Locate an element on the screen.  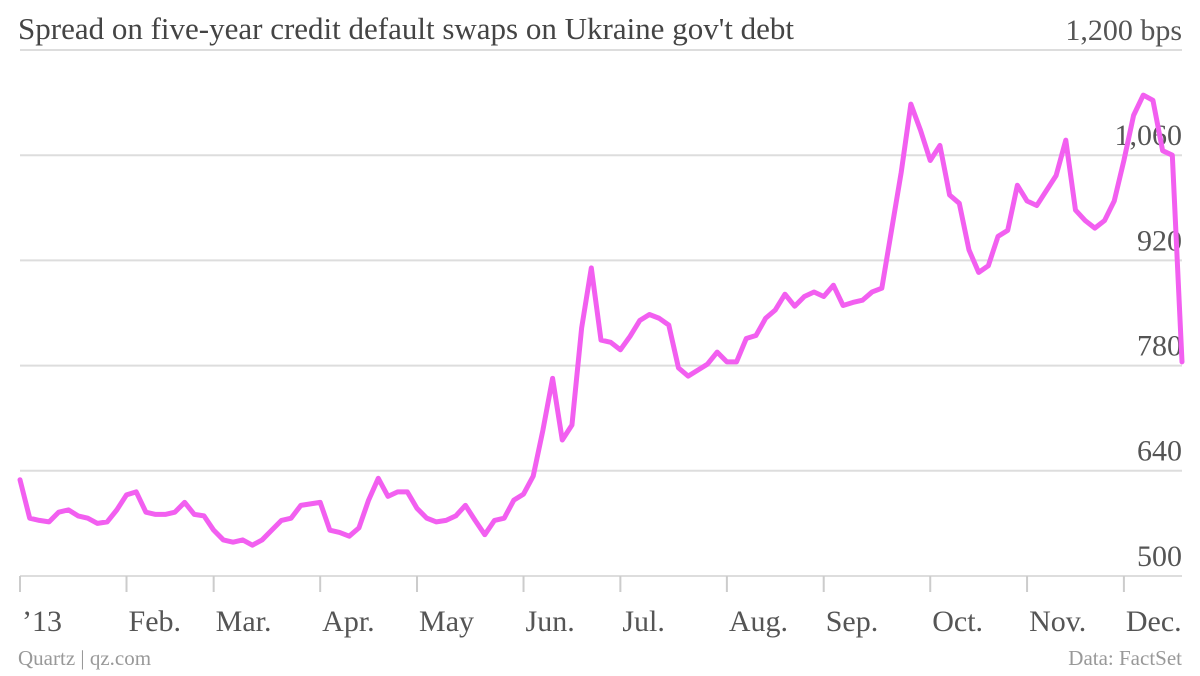
y-tick-label: 640 is located at coordinates (1159, 451).